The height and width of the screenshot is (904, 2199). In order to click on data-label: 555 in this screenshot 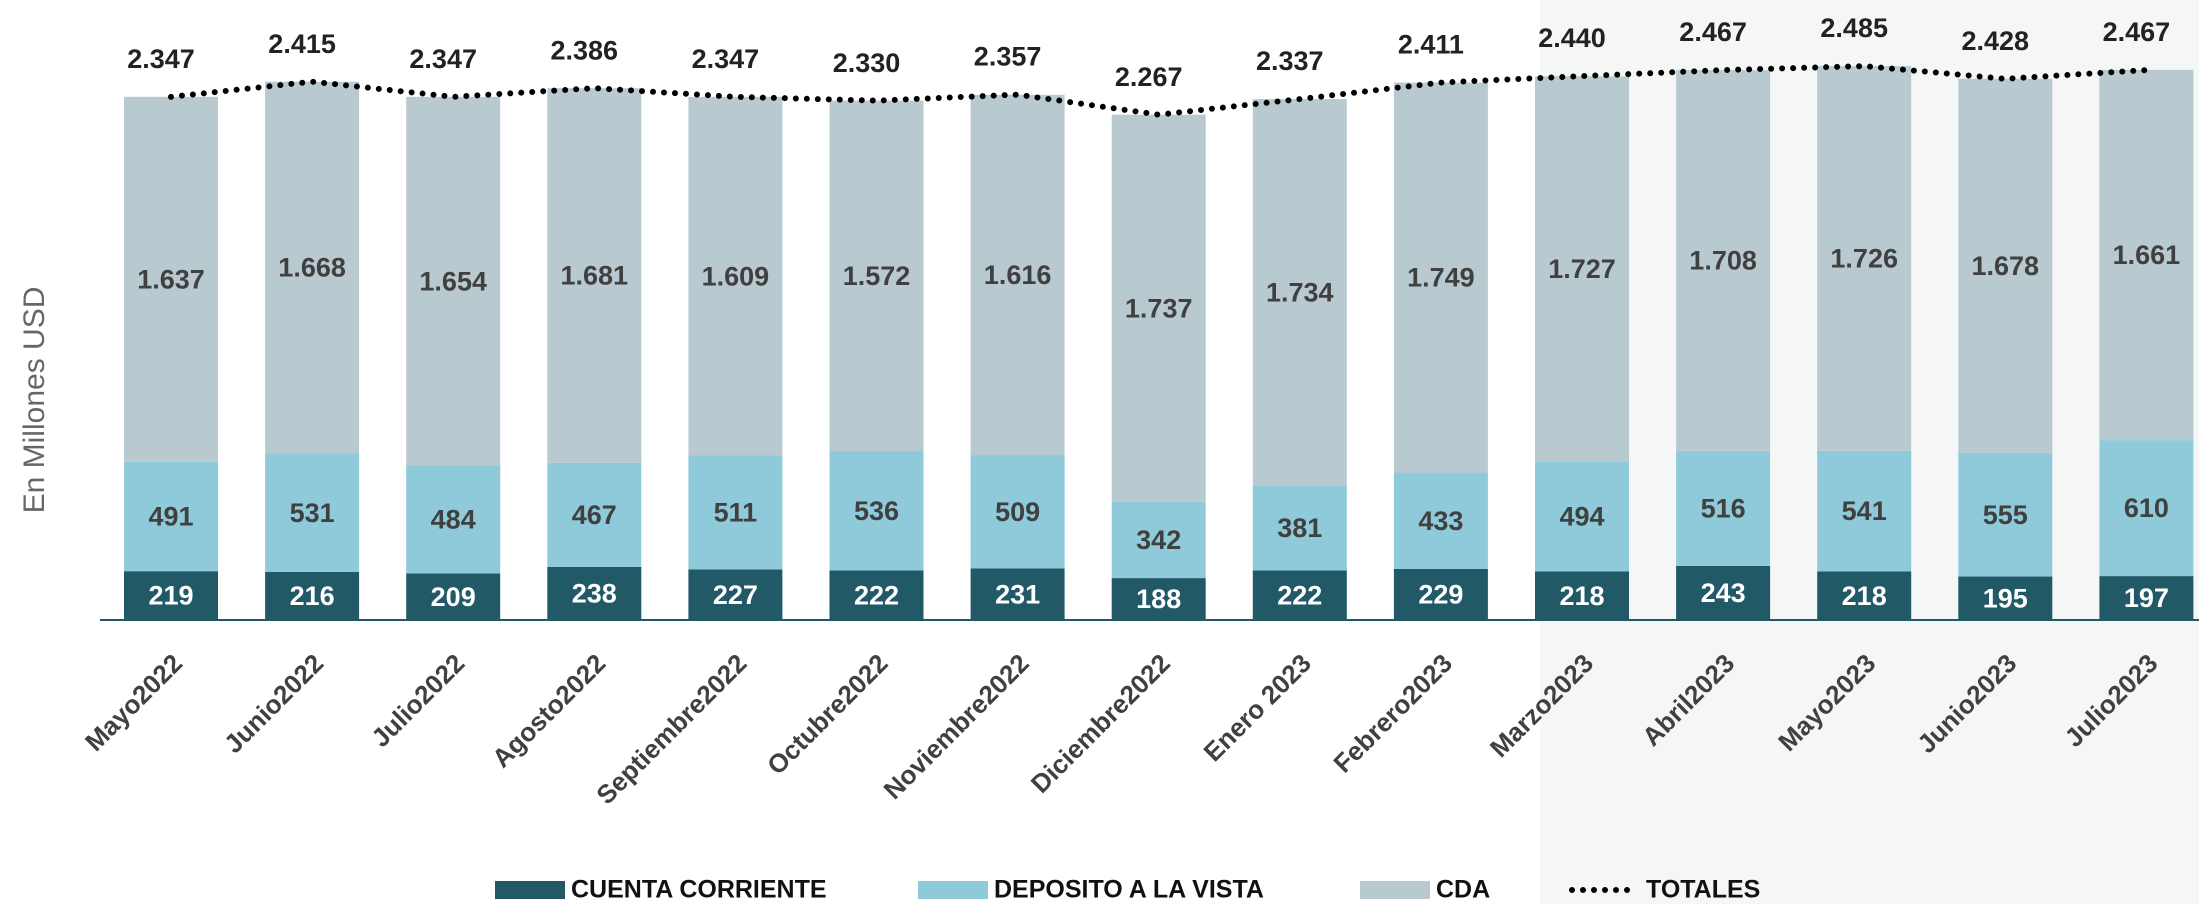, I will do `click(2005, 515)`.